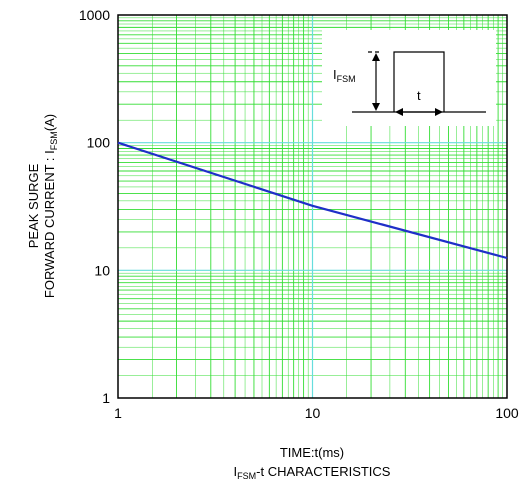 The width and height of the screenshot is (522, 488). Describe the element at coordinates (99, 143) in the screenshot. I see `y-tick-label: 100` at that location.